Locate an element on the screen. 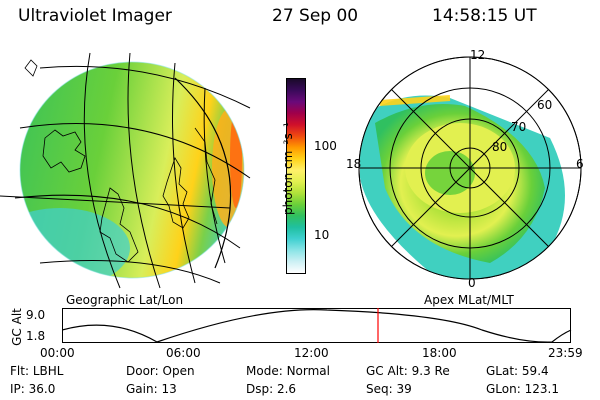 This screenshot has height=400, width=600. altitude-ytick-max: 9.0 is located at coordinates (36, 315).